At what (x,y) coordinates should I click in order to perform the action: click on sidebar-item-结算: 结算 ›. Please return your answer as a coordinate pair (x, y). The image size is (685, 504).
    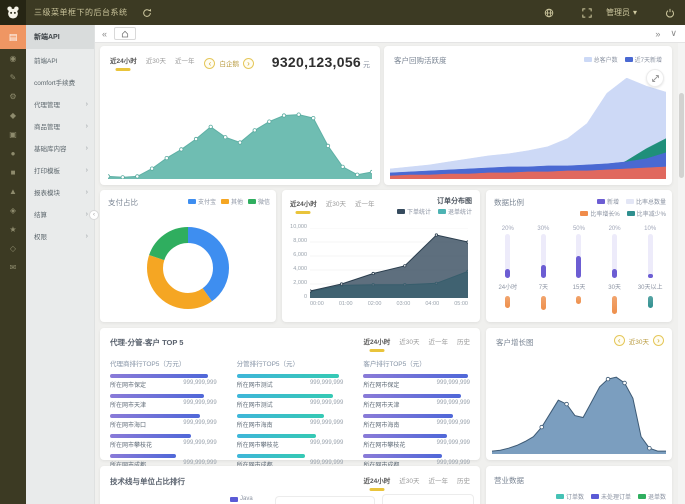
    Looking at the image, I should click on (60, 214).